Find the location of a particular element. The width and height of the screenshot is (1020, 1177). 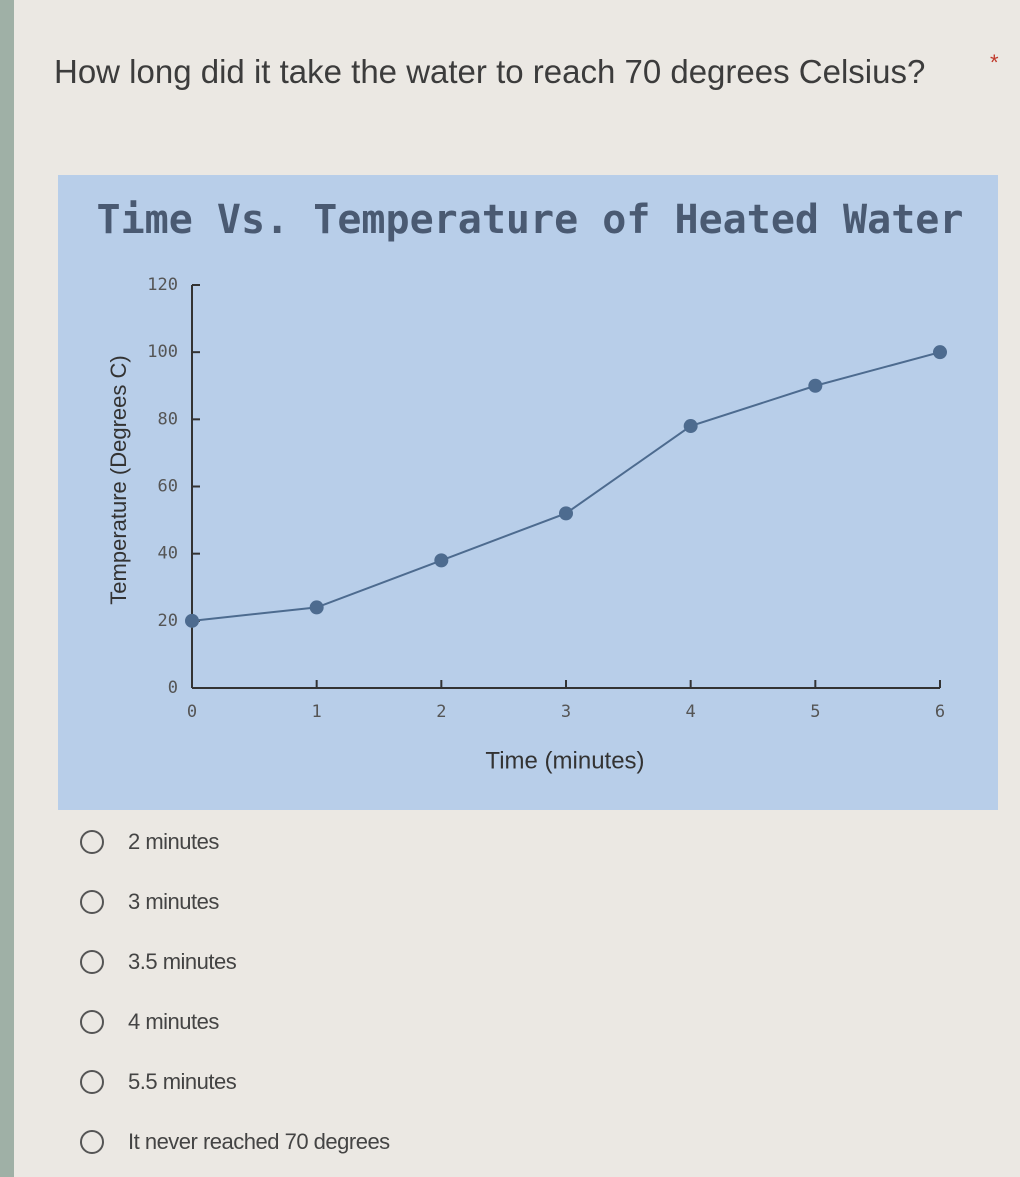

option: 2 minutes is located at coordinates (149, 842).